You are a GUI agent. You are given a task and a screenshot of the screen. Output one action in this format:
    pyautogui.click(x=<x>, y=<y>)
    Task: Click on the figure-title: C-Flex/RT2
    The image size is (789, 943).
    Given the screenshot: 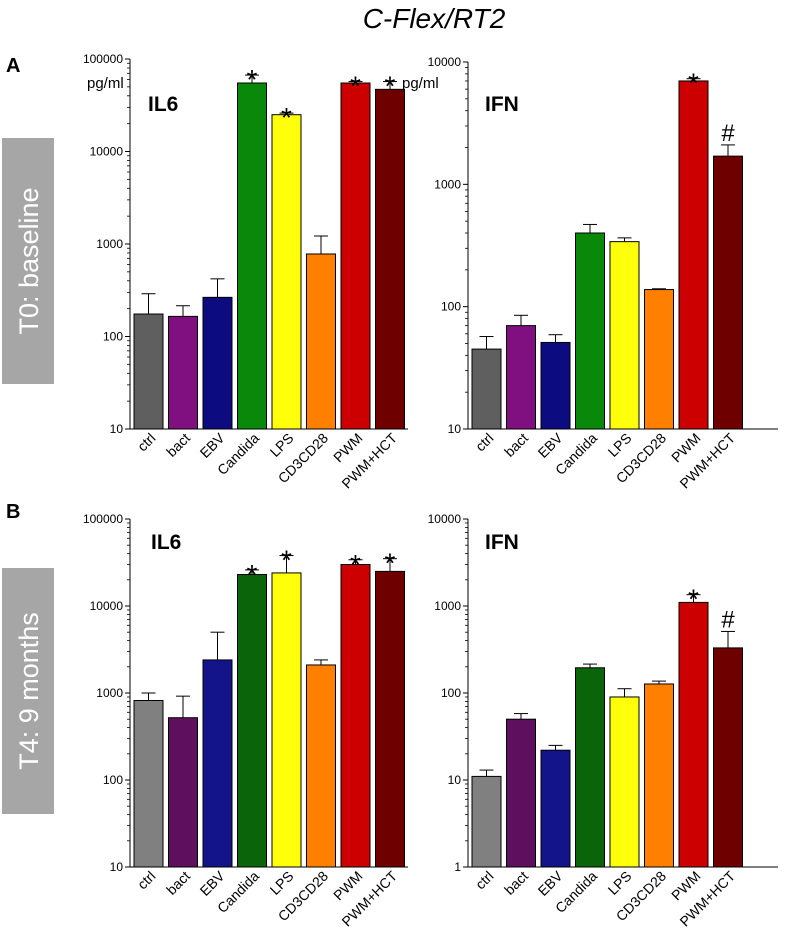 What is the action you would take?
    pyautogui.click(x=434, y=18)
    